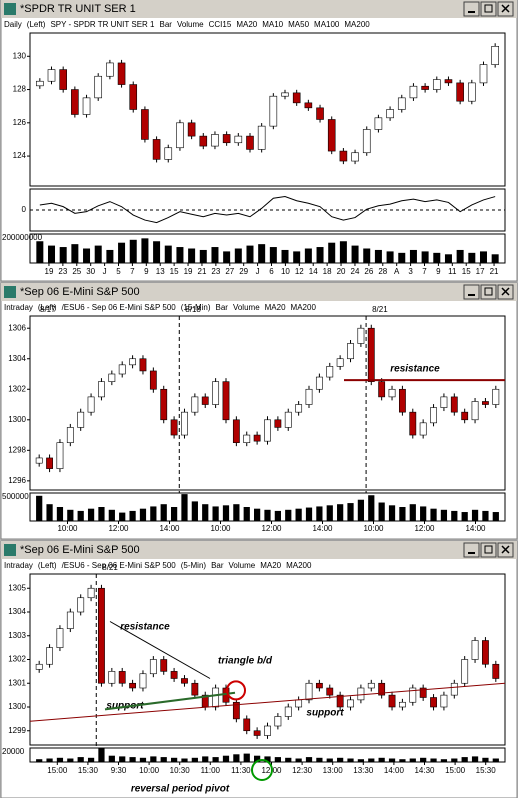  What do you see at coordinates (285, 271) in the screenshot?
I see `x-tick-label: 10` at bounding box center [285, 271].